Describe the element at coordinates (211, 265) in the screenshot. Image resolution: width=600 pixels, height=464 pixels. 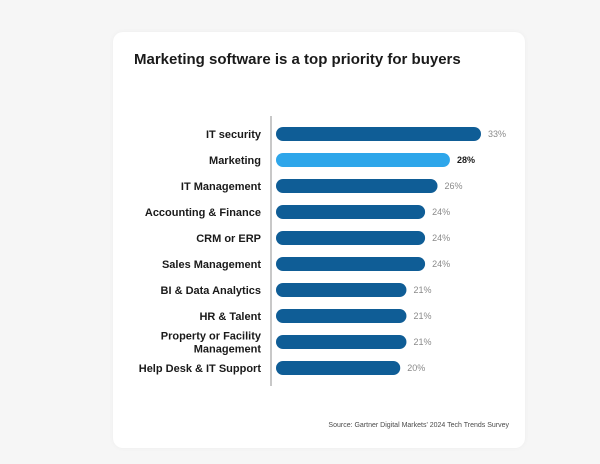
I see `category-label: Sales Management` at that location.